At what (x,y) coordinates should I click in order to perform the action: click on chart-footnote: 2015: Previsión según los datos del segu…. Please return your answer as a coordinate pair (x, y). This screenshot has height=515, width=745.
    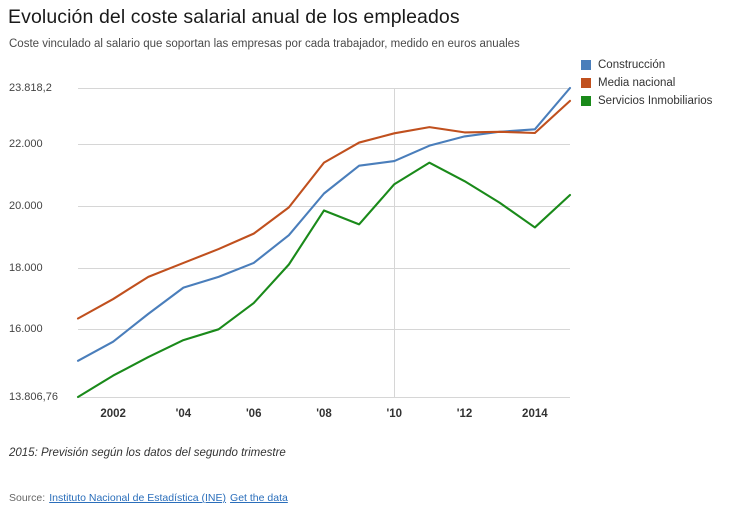
    Looking at the image, I should click on (147, 453).